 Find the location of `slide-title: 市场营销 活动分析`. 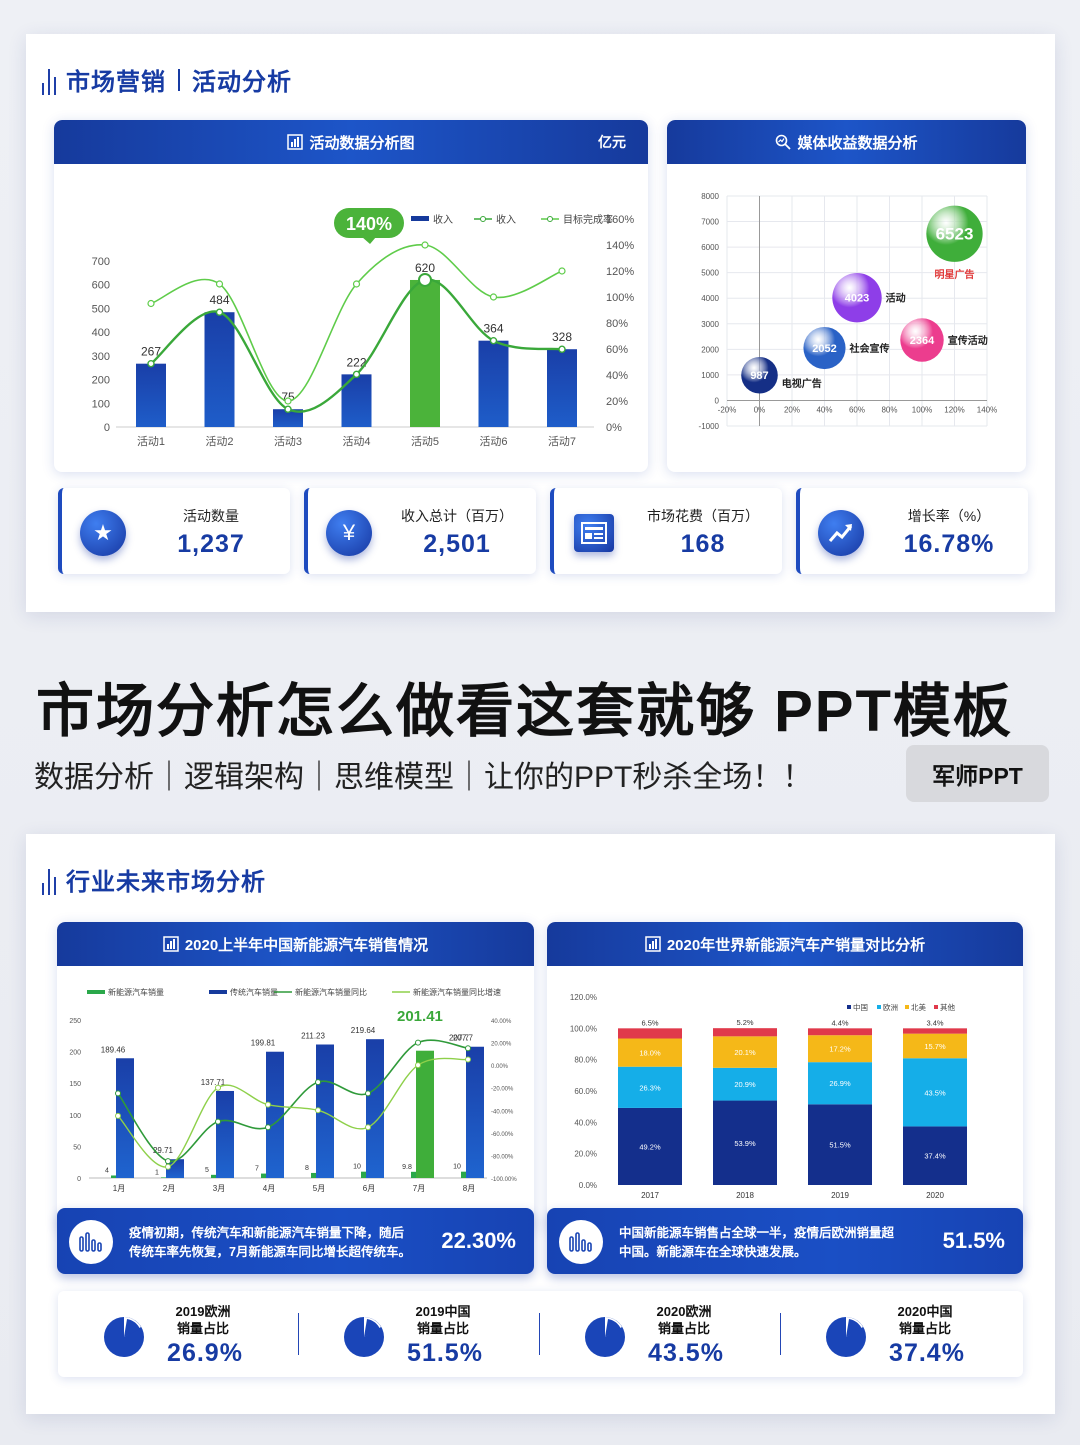

slide-title: 市场营销 活动分析 is located at coordinates (166, 79).